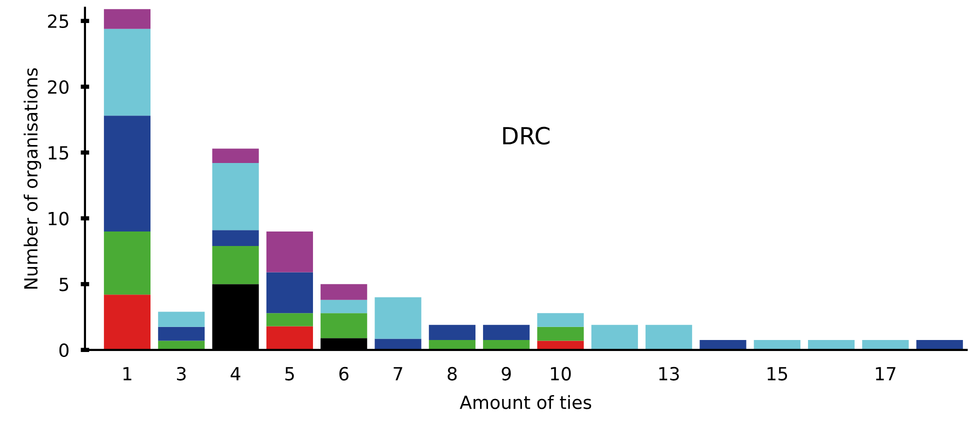 The width and height of the screenshot is (970, 432). Describe the element at coordinates (58, 87) in the screenshot. I see `y-tick-label: 20` at that location.